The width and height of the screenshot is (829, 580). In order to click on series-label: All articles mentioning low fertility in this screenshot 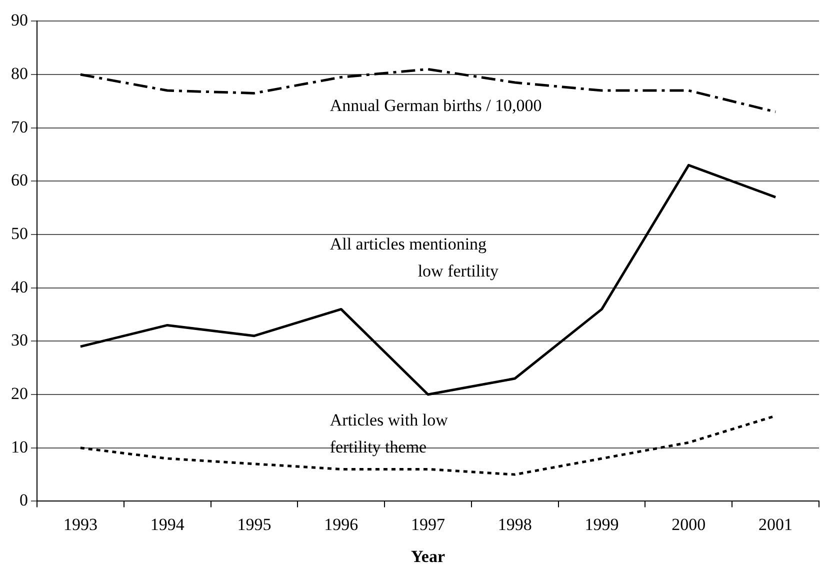, I will do `click(415, 257)`.